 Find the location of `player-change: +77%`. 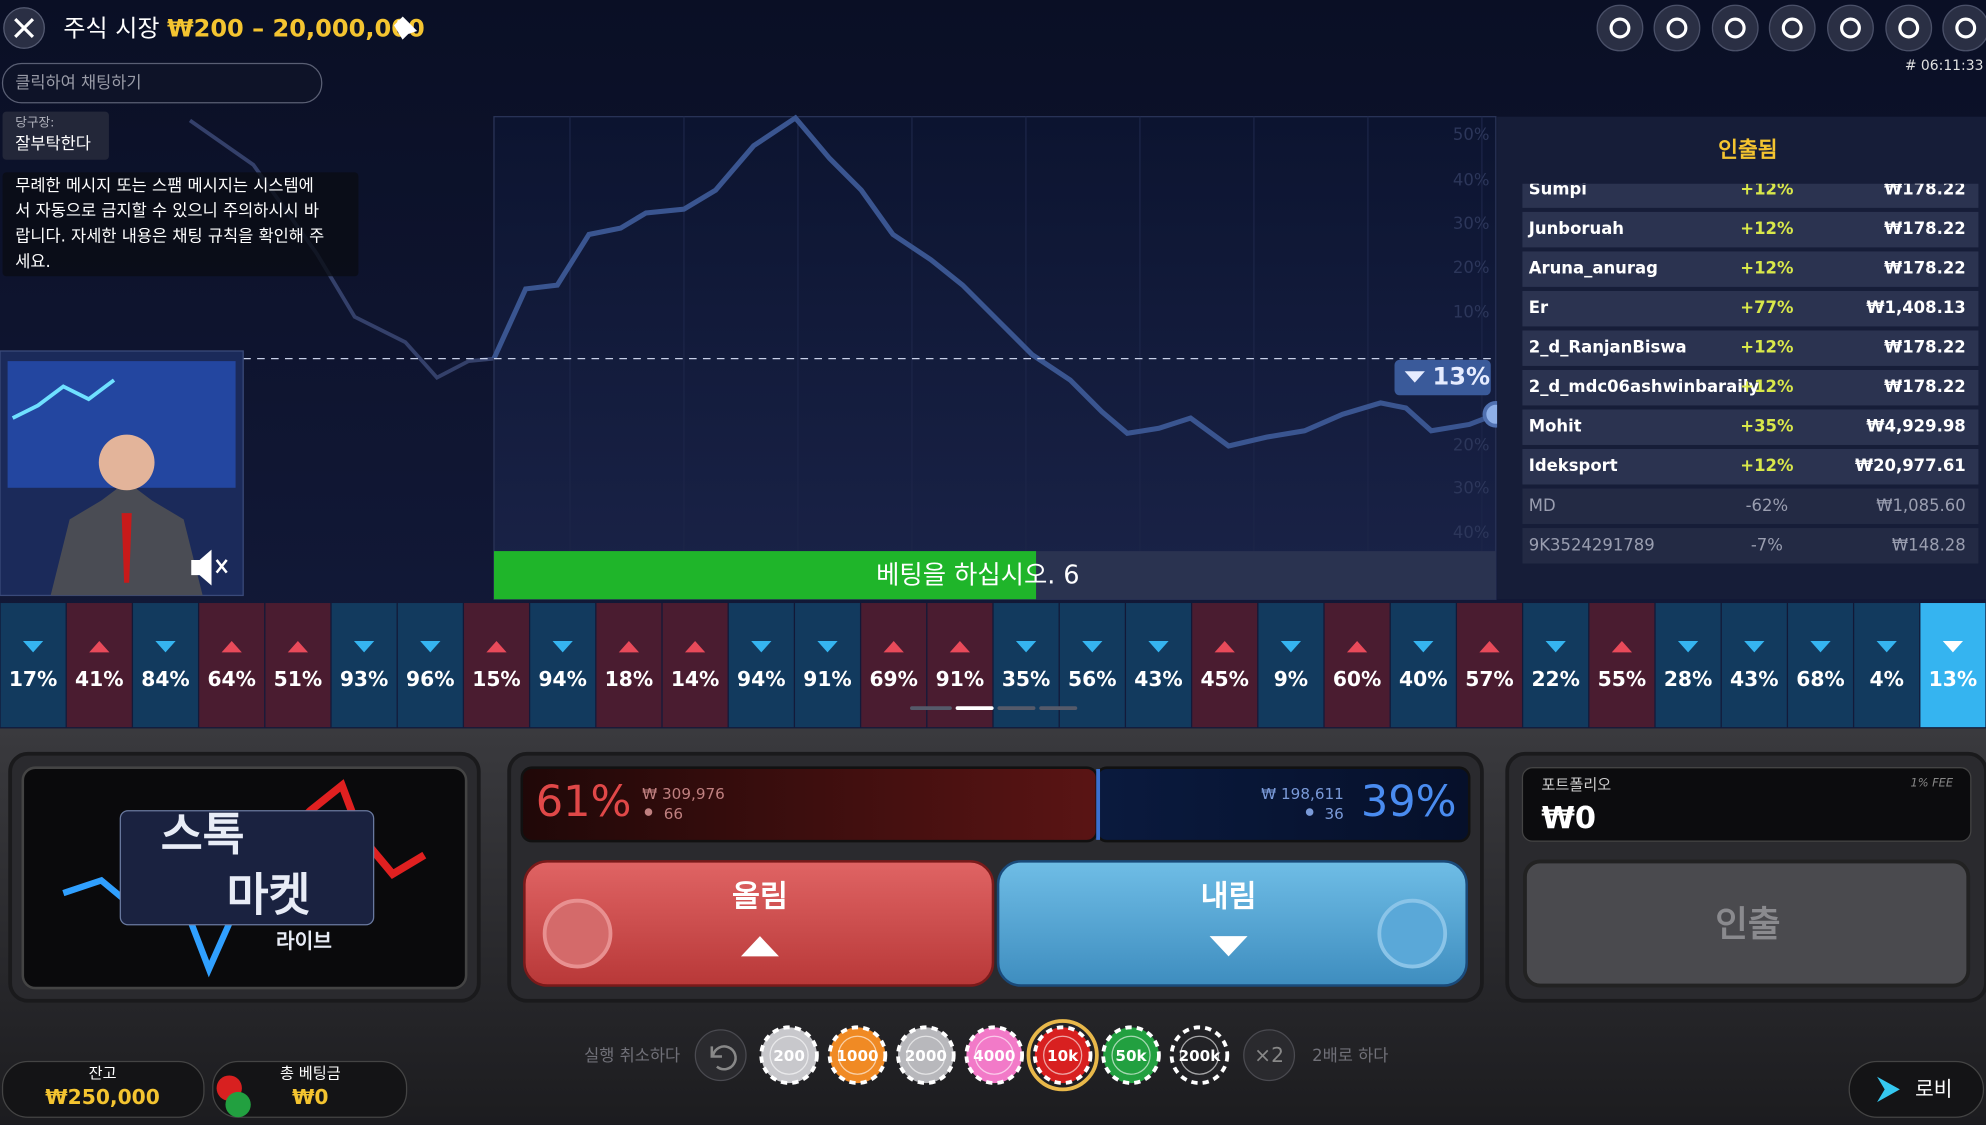

player-change: +77% is located at coordinates (1766, 307).